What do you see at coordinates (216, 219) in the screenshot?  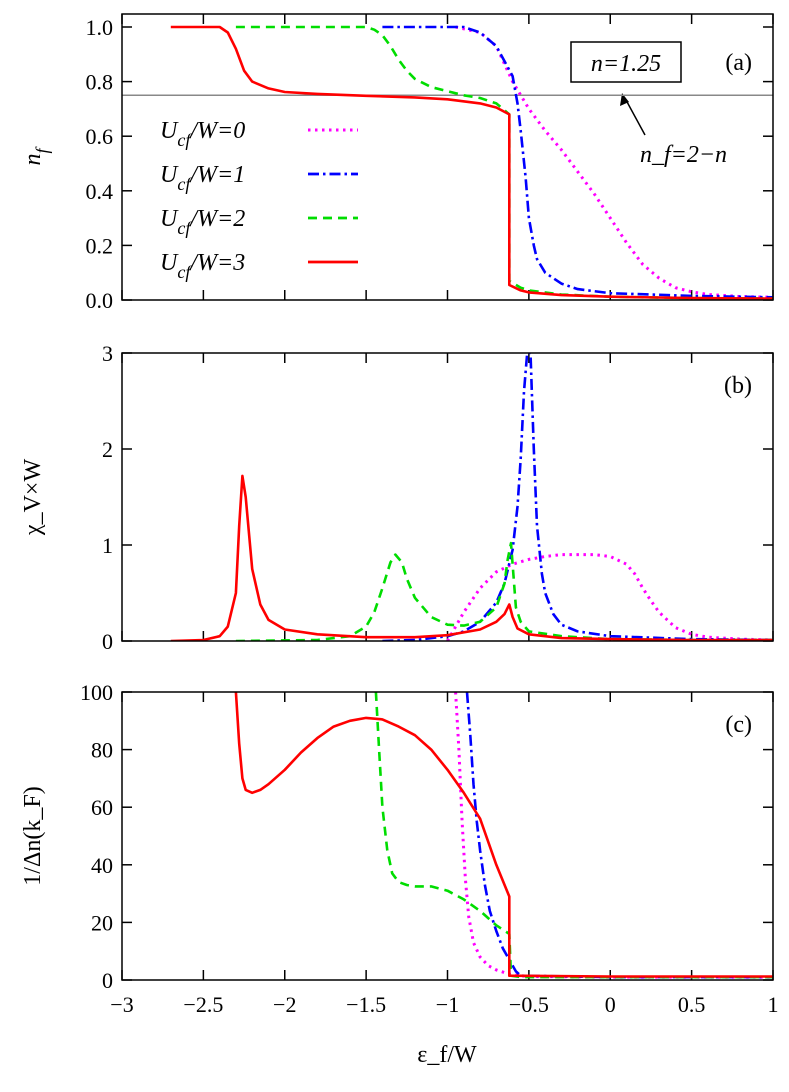 I see `text-rest: /W=2` at bounding box center [216, 219].